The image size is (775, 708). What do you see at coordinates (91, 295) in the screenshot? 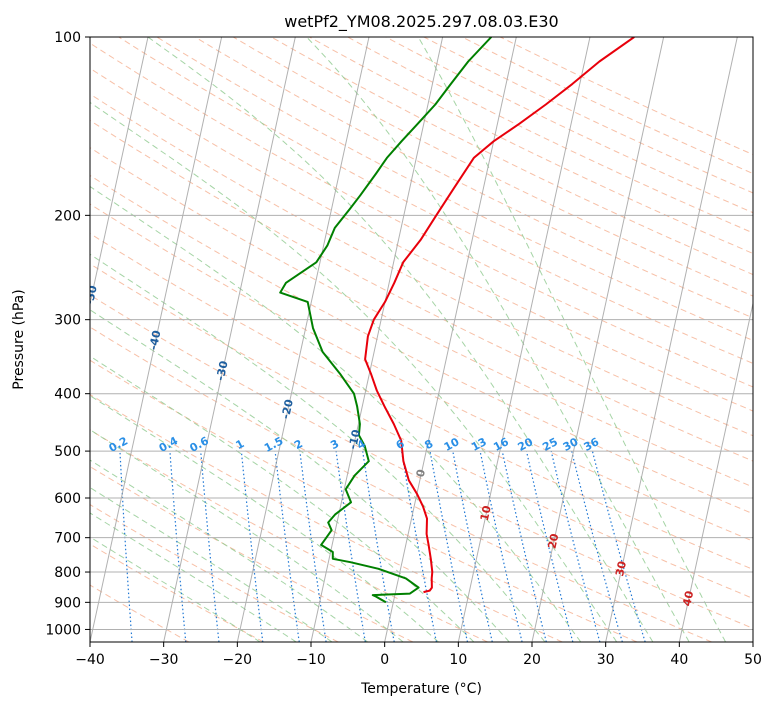
I see `isotherm-label: -50` at bounding box center [91, 295].